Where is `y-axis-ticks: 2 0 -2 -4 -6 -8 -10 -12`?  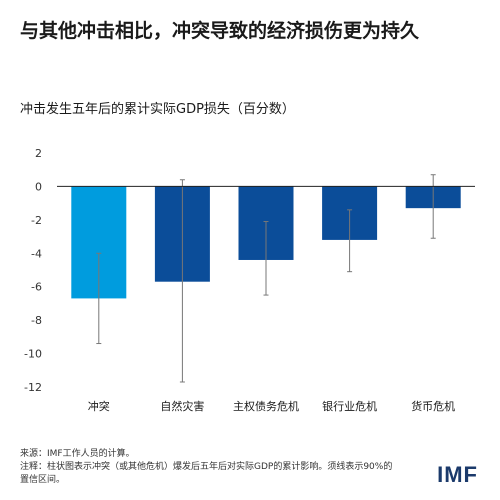 y-axis-ticks: 2 0 -2 -4 -6 -8 -10 -12 is located at coordinates (33, 270).